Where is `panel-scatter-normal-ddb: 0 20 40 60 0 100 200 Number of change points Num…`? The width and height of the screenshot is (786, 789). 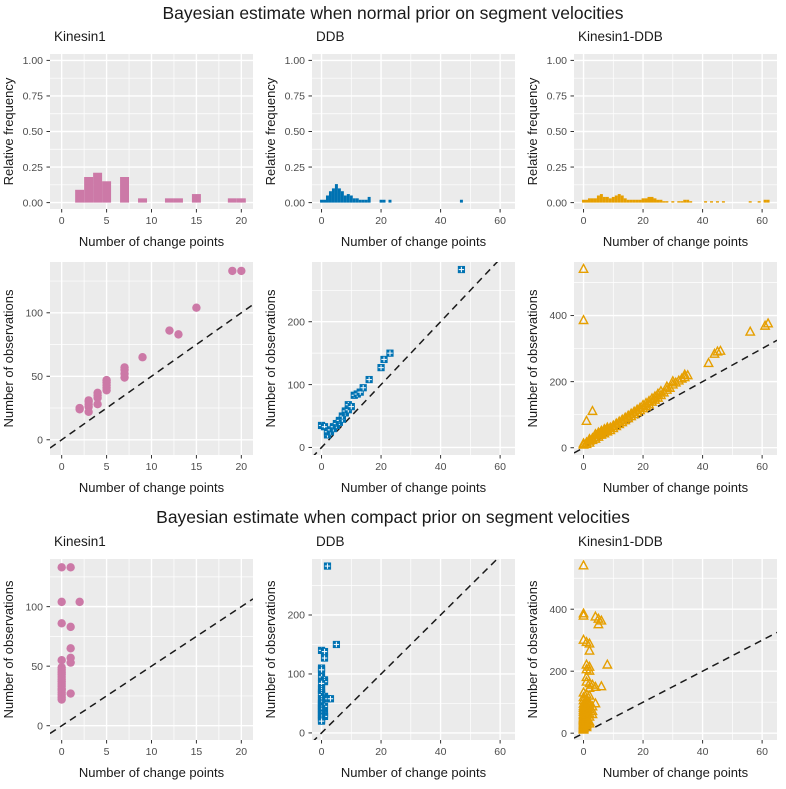 panel-scatter-normal-ddb: 0 20 40 60 0 100 200 Number of change points Num… is located at coordinates (393, 376).